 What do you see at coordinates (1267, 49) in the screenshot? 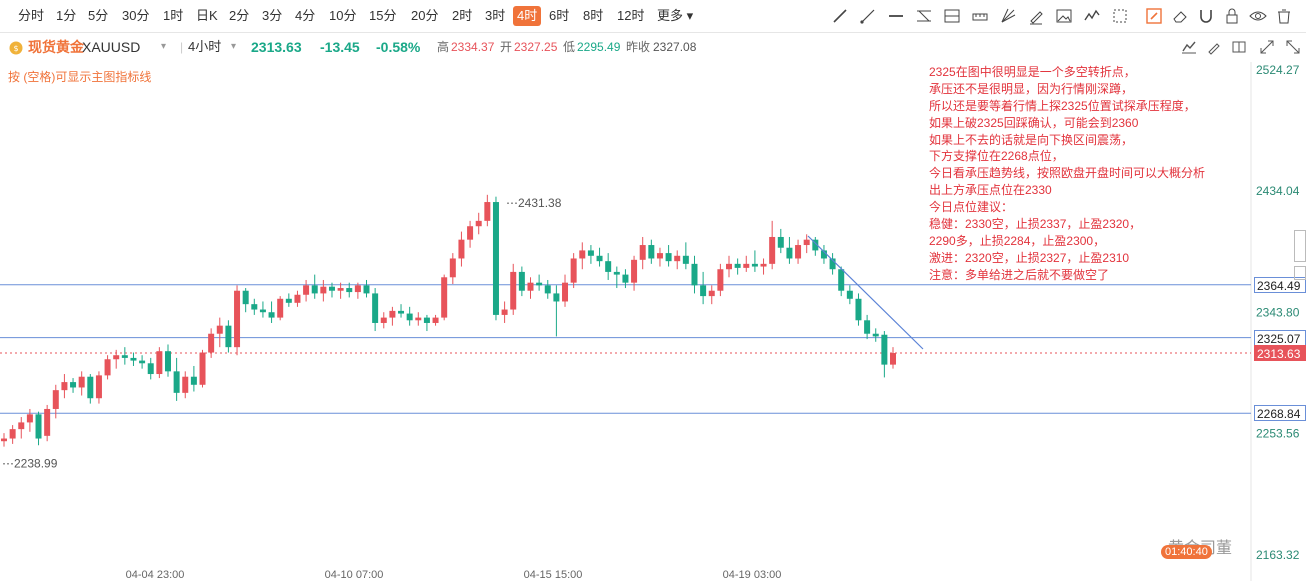
I see `fullscreen-icon` at bounding box center [1267, 49].